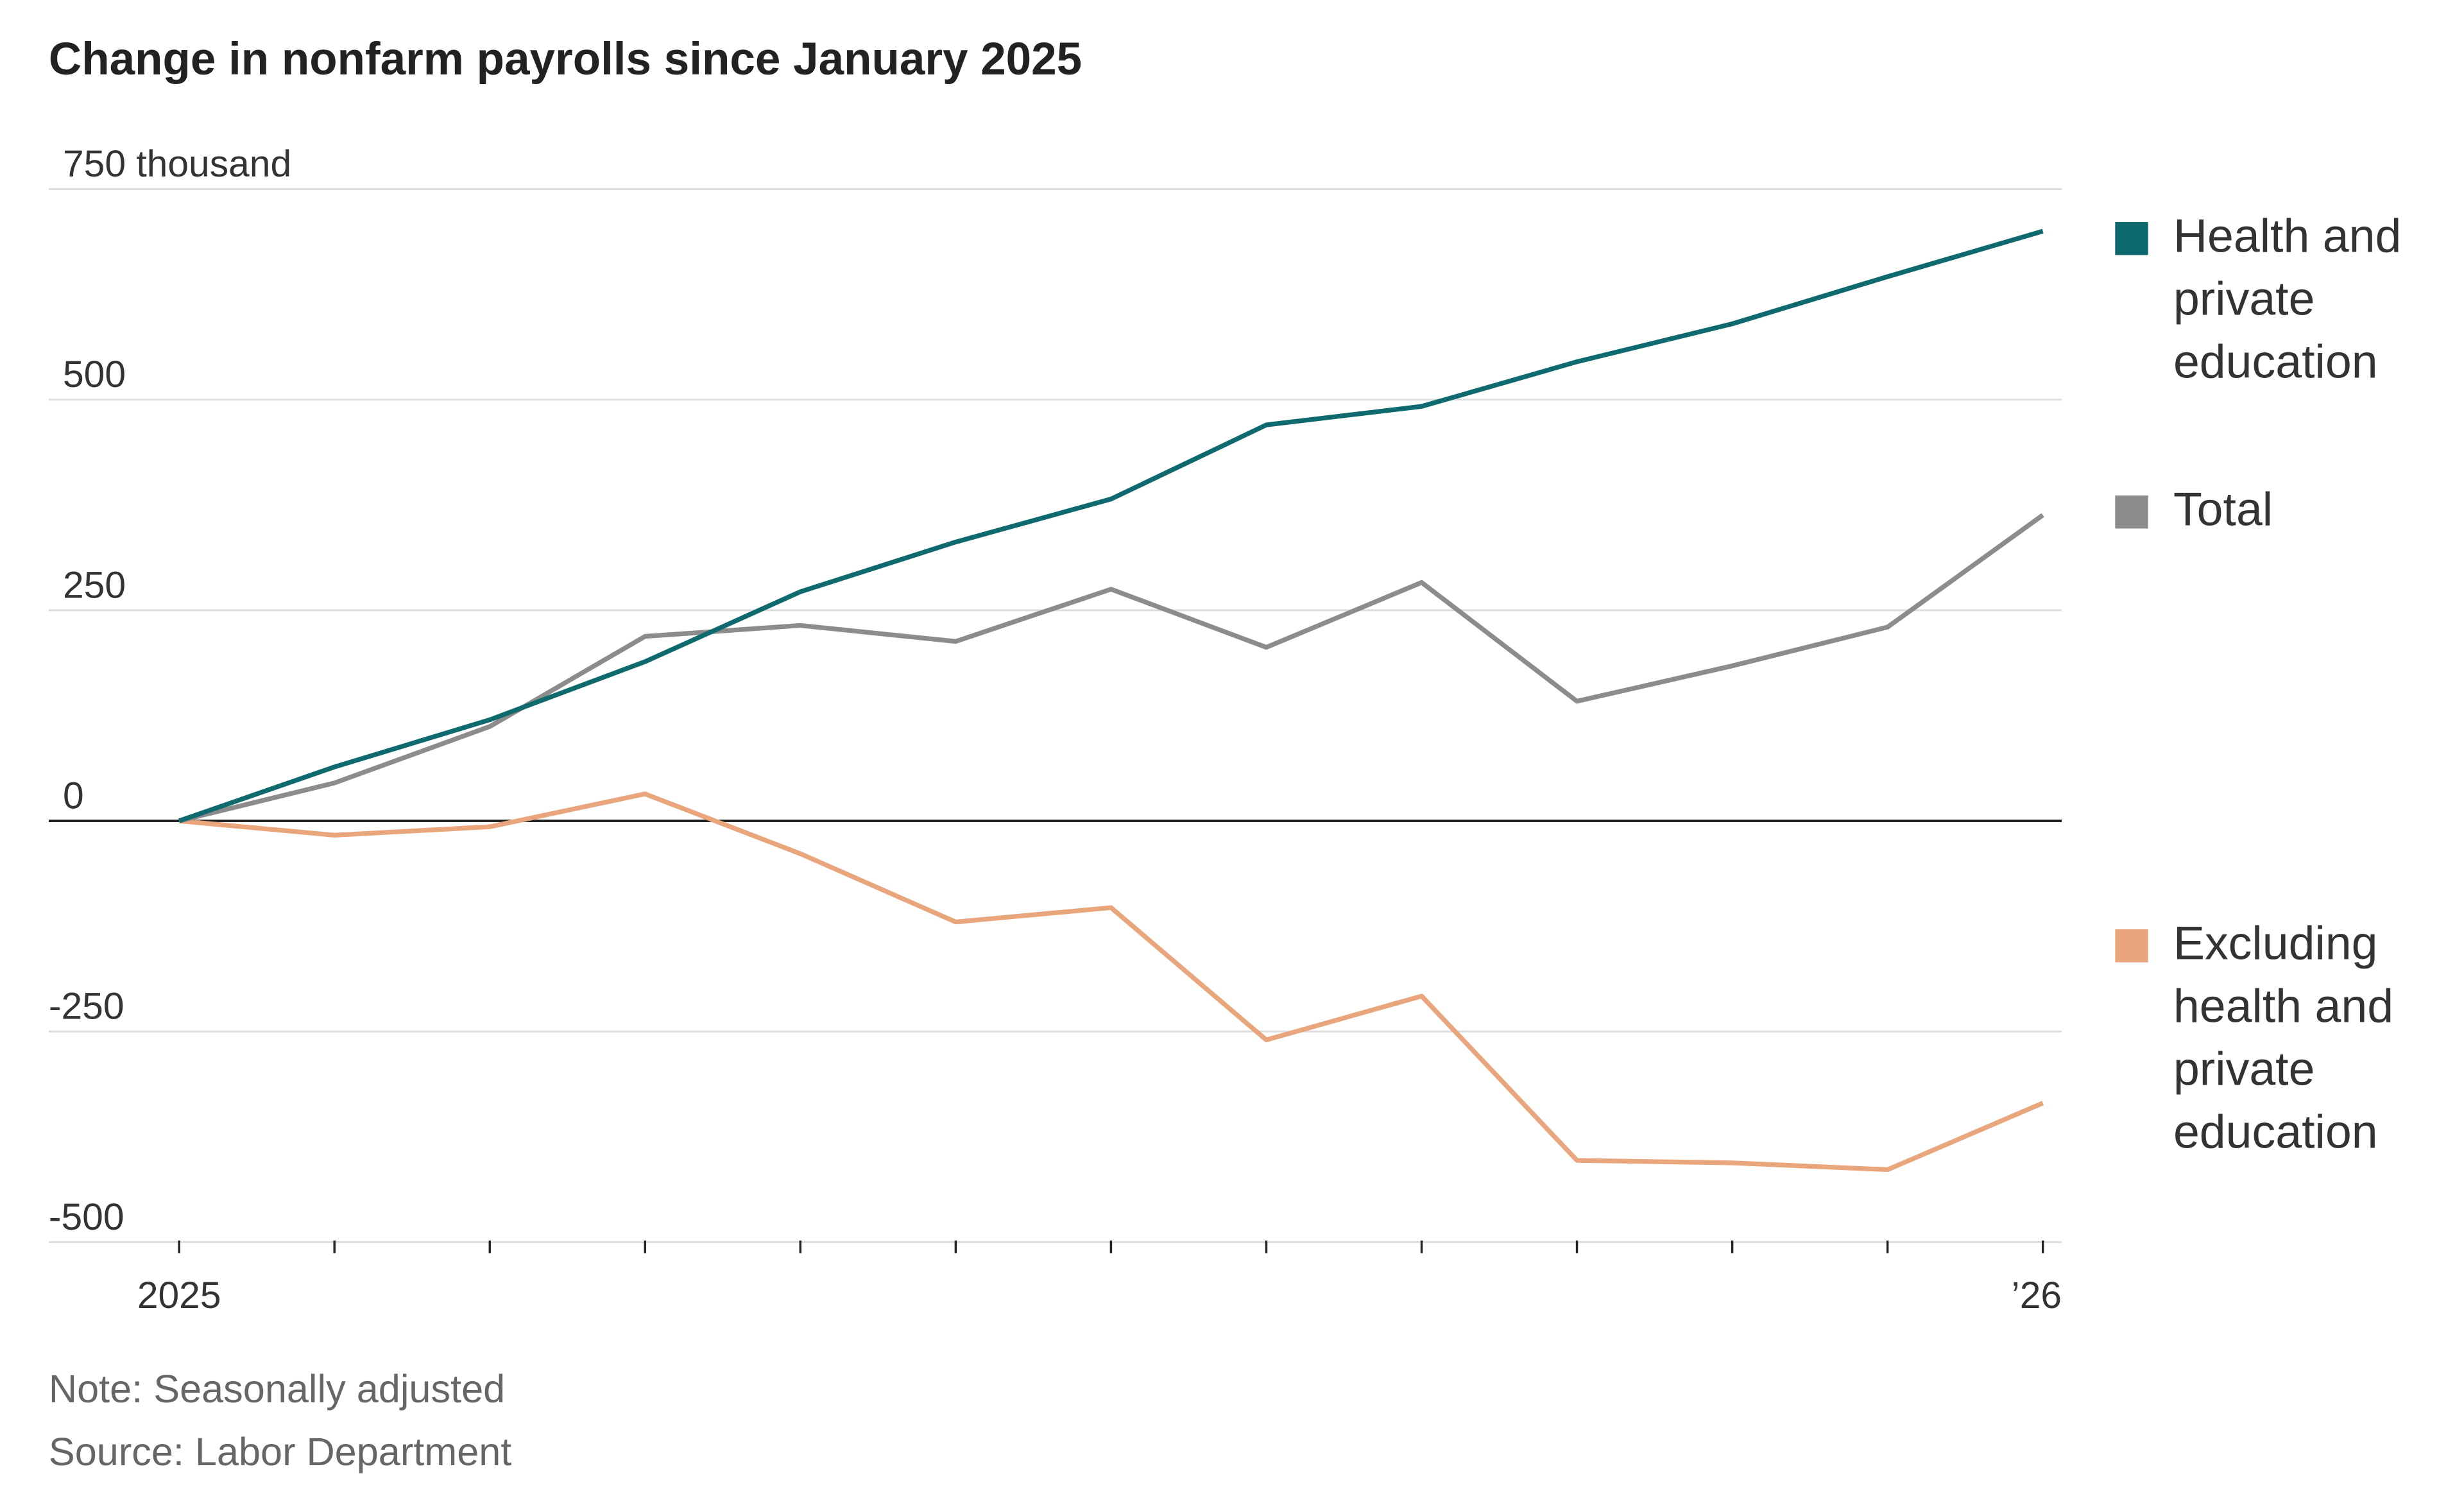  I want to click on legend-item: Health and private education, so click(2258, 300).